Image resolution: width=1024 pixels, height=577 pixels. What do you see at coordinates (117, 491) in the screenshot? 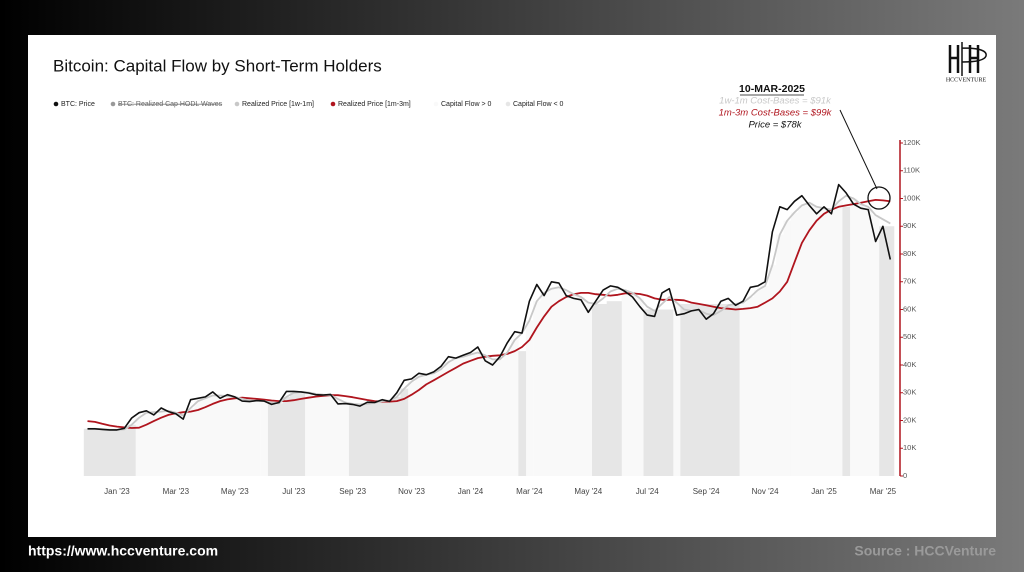
I see `x-tick-label: Jan '23` at bounding box center [117, 491].